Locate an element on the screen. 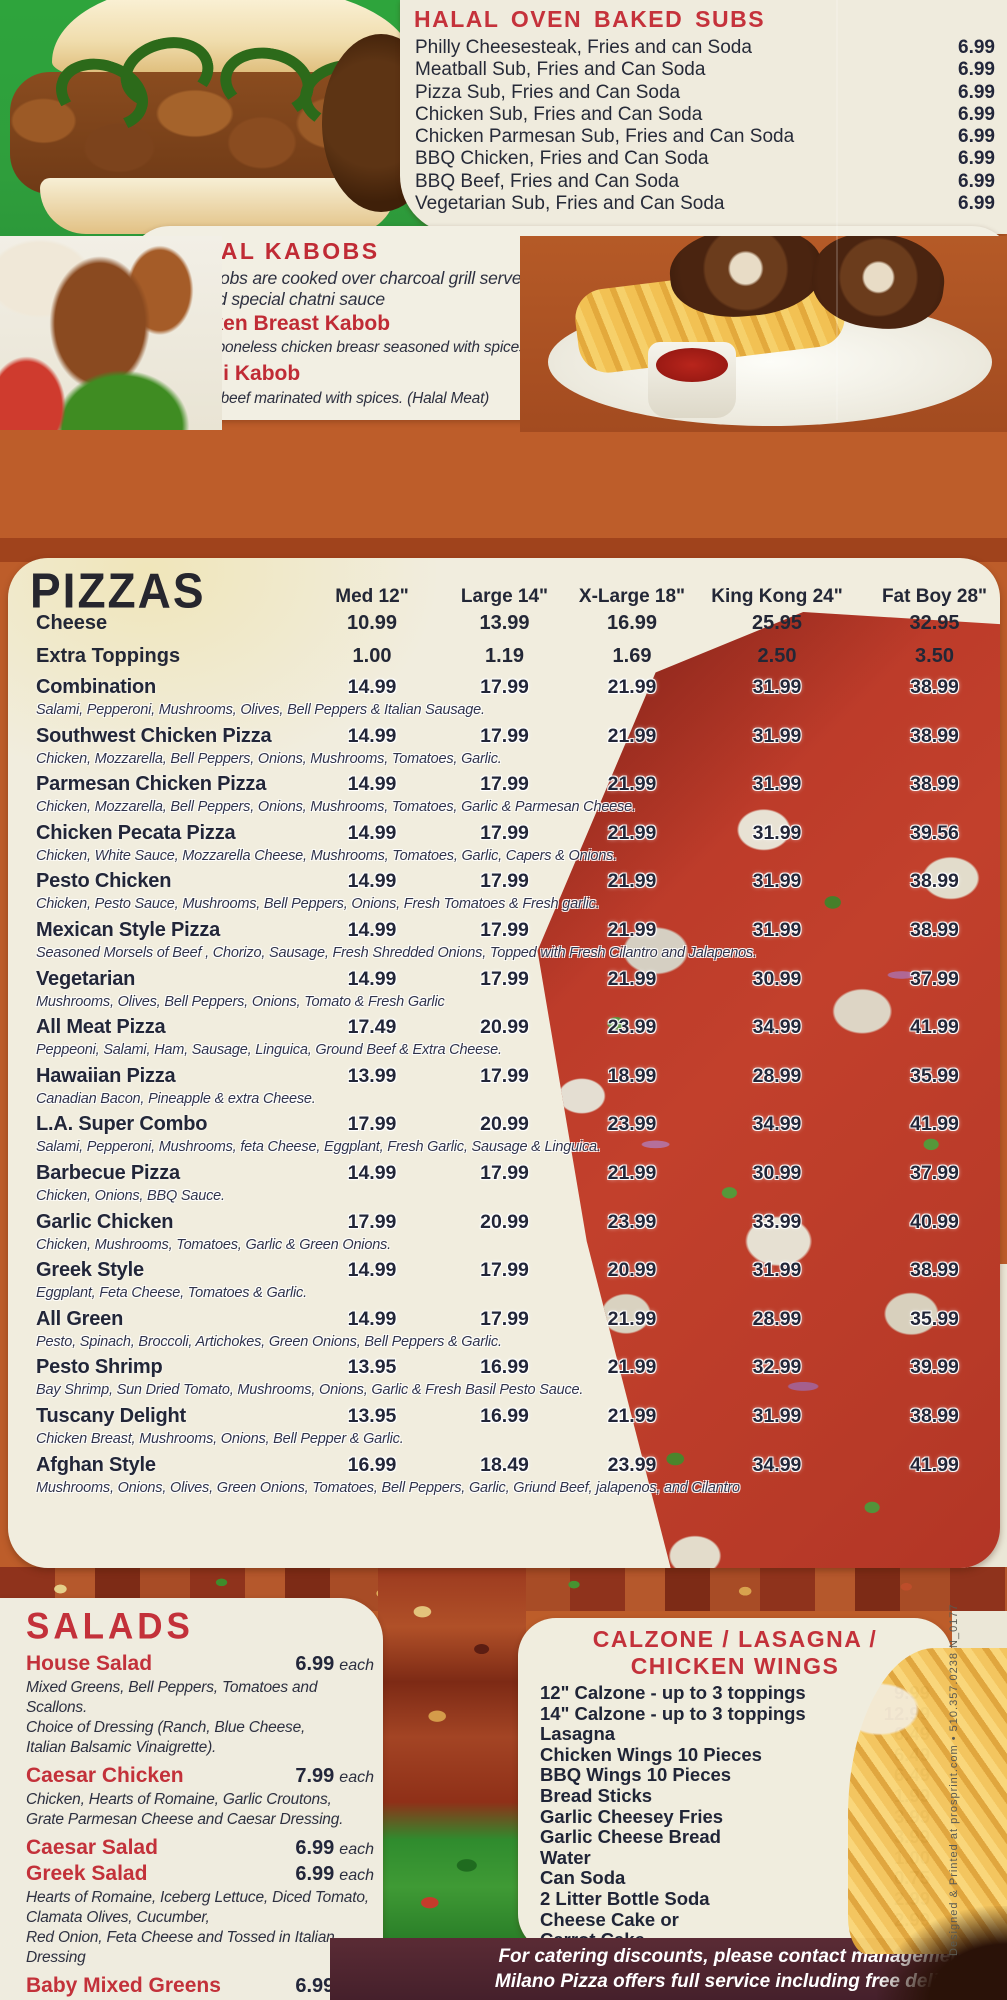  row-label: Cheese is located at coordinates (72, 623).